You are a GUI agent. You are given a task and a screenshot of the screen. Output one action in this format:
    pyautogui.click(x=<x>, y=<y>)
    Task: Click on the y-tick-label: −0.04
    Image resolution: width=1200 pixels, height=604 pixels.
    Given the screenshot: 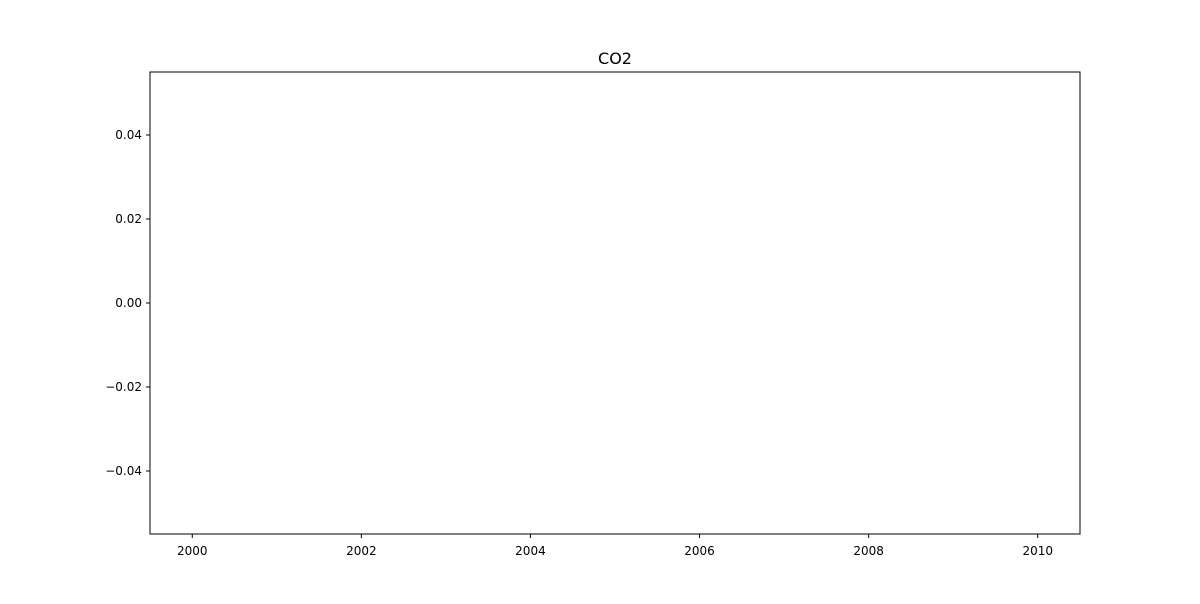 What is the action you would take?
    pyautogui.click(x=123, y=471)
    